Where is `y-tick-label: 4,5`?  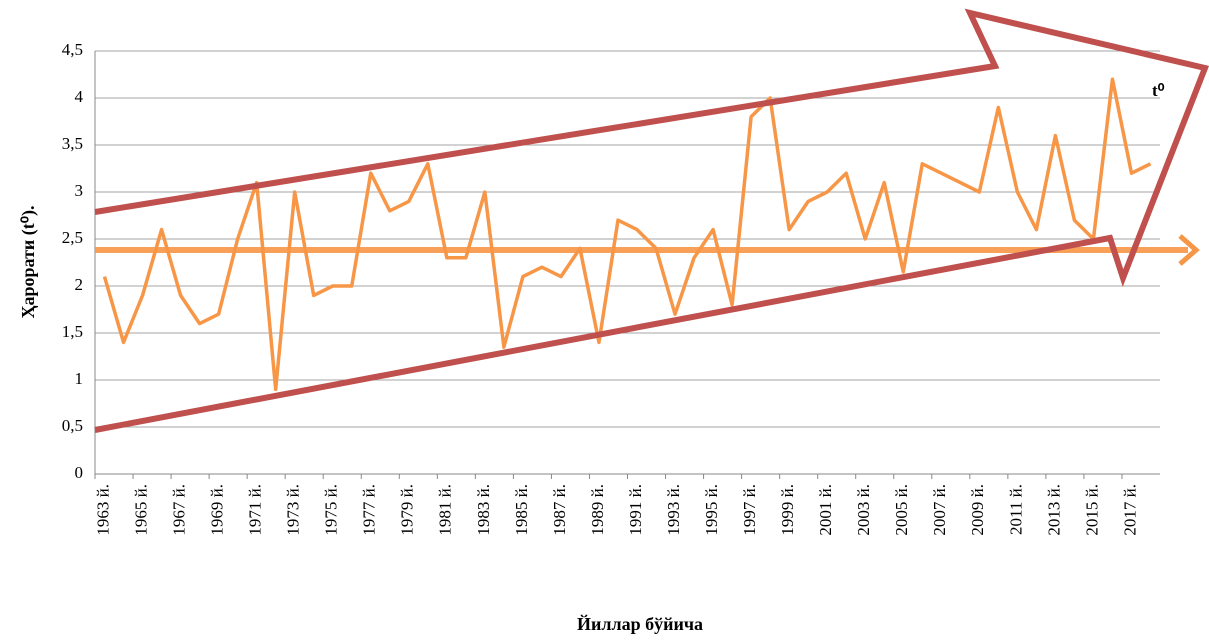 y-tick-label: 4,5 is located at coordinates (72, 49).